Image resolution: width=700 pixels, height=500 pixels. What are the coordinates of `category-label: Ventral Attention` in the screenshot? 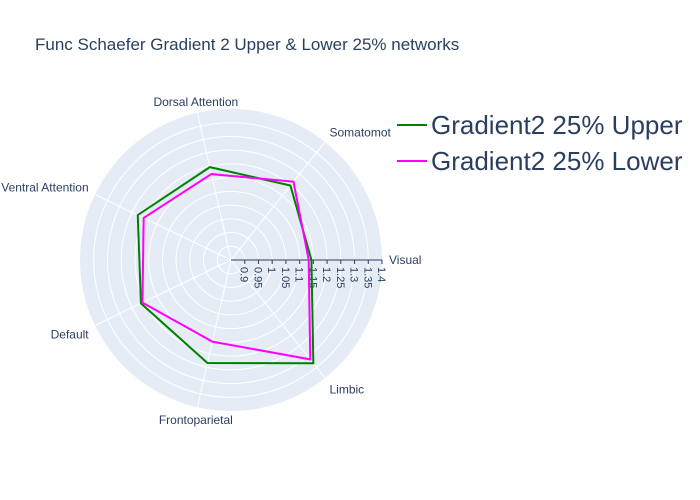 It's located at (44, 187).